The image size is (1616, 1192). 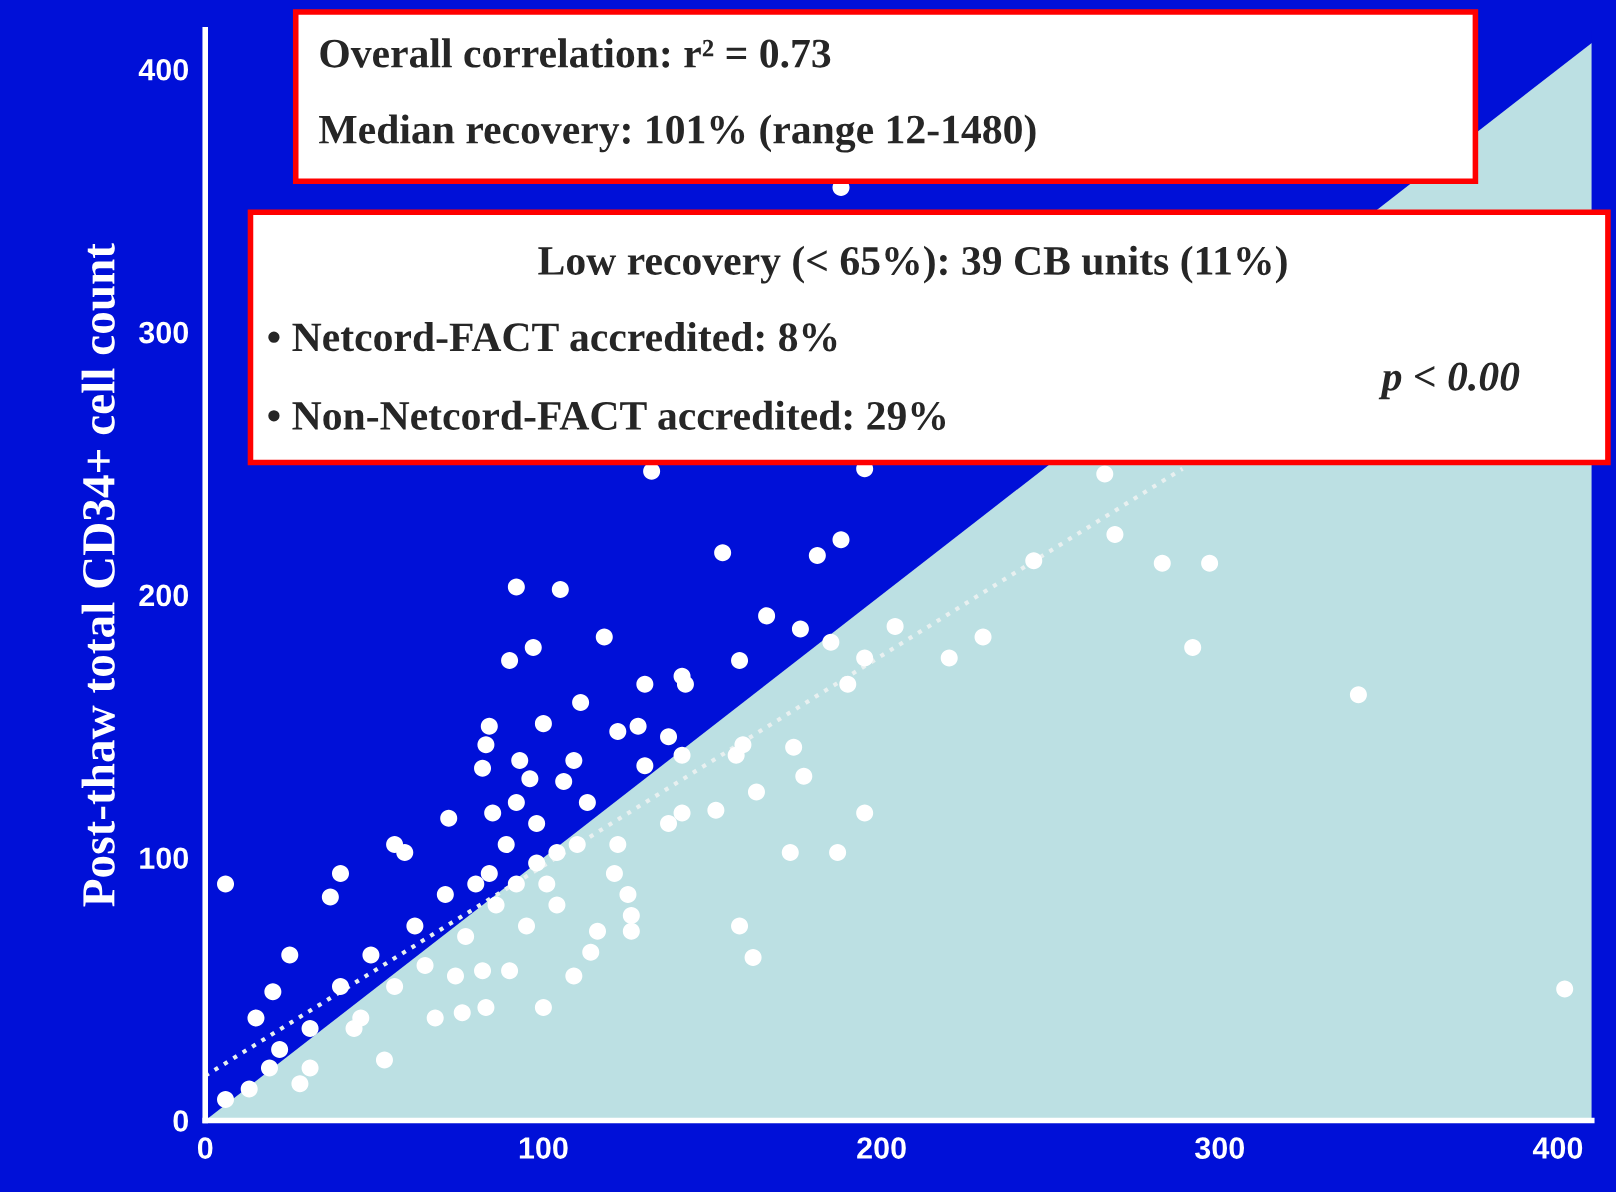 What do you see at coordinates (552, 337) in the screenshot?
I see `annotation: • Netcord-FACT accredited: 8%` at bounding box center [552, 337].